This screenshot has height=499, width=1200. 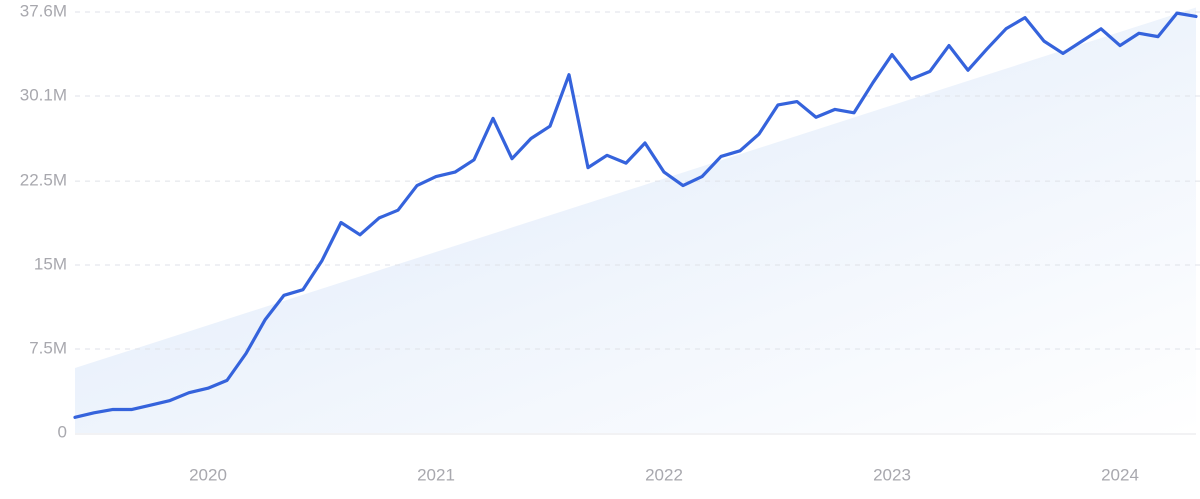 I want to click on y-tick-label: 30.1M, so click(x=43, y=94).